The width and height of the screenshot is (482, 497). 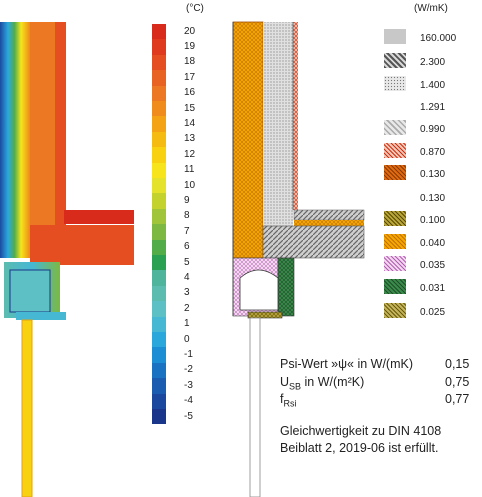 I want to click on scale-label: 20, so click(x=190, y=31).